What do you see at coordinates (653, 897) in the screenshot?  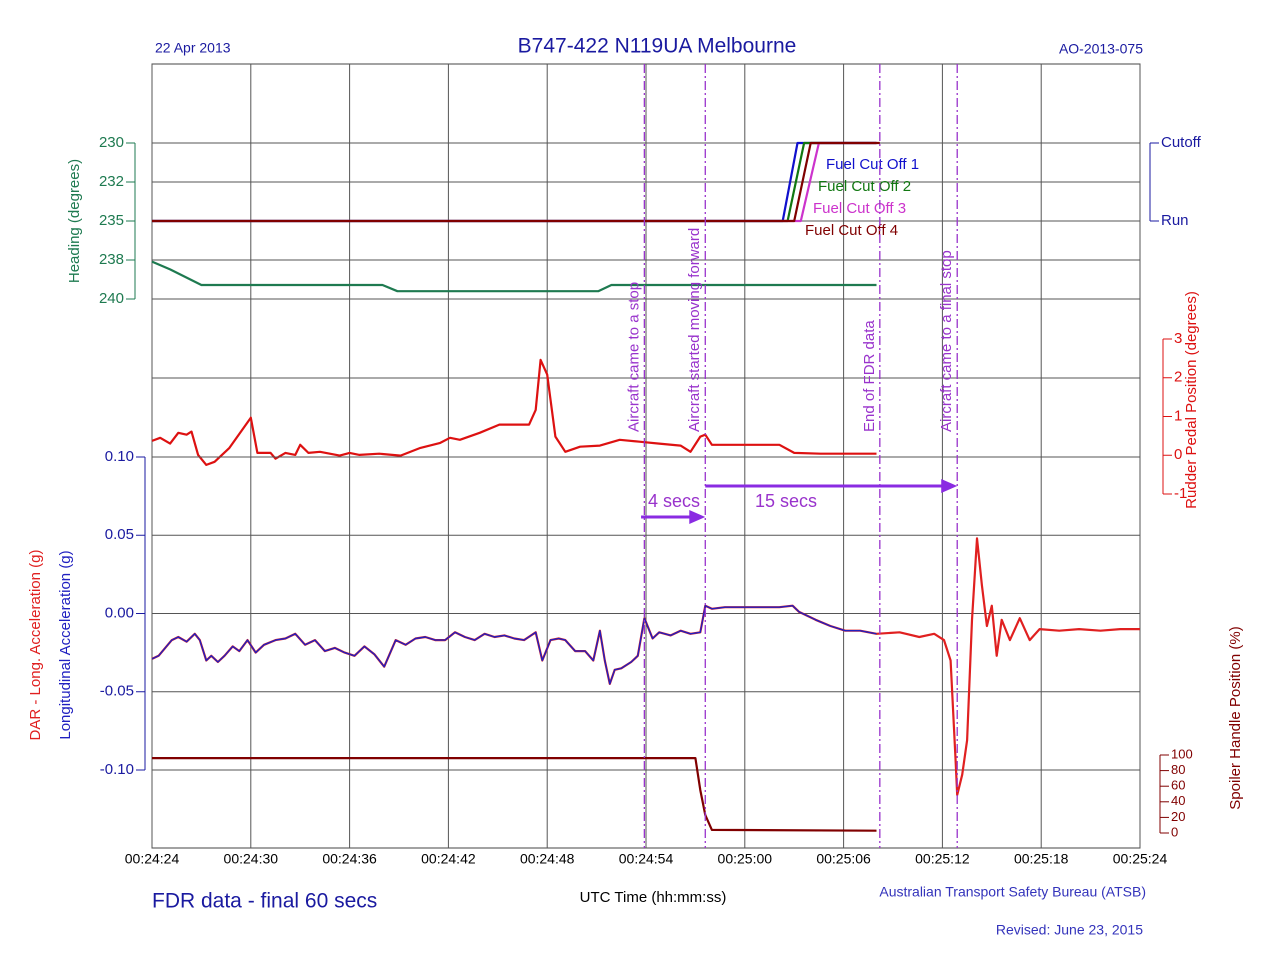 I see `x-axis-label: UTC Time (hh:mm:ss)` at bounding box center [653, 897].